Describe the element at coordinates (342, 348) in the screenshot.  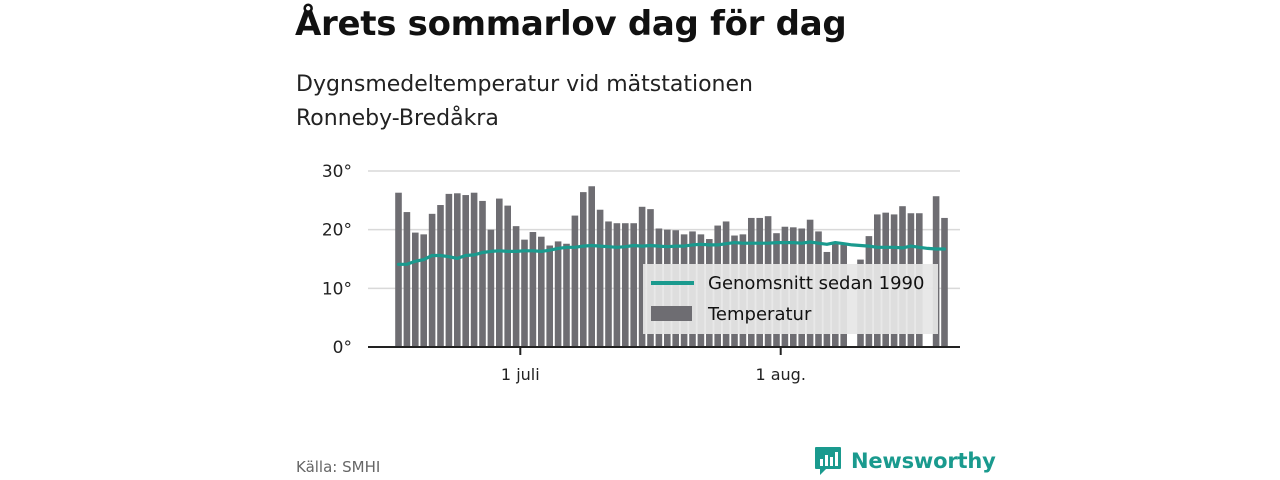
I see `y-tick-label: 0°` at that location.